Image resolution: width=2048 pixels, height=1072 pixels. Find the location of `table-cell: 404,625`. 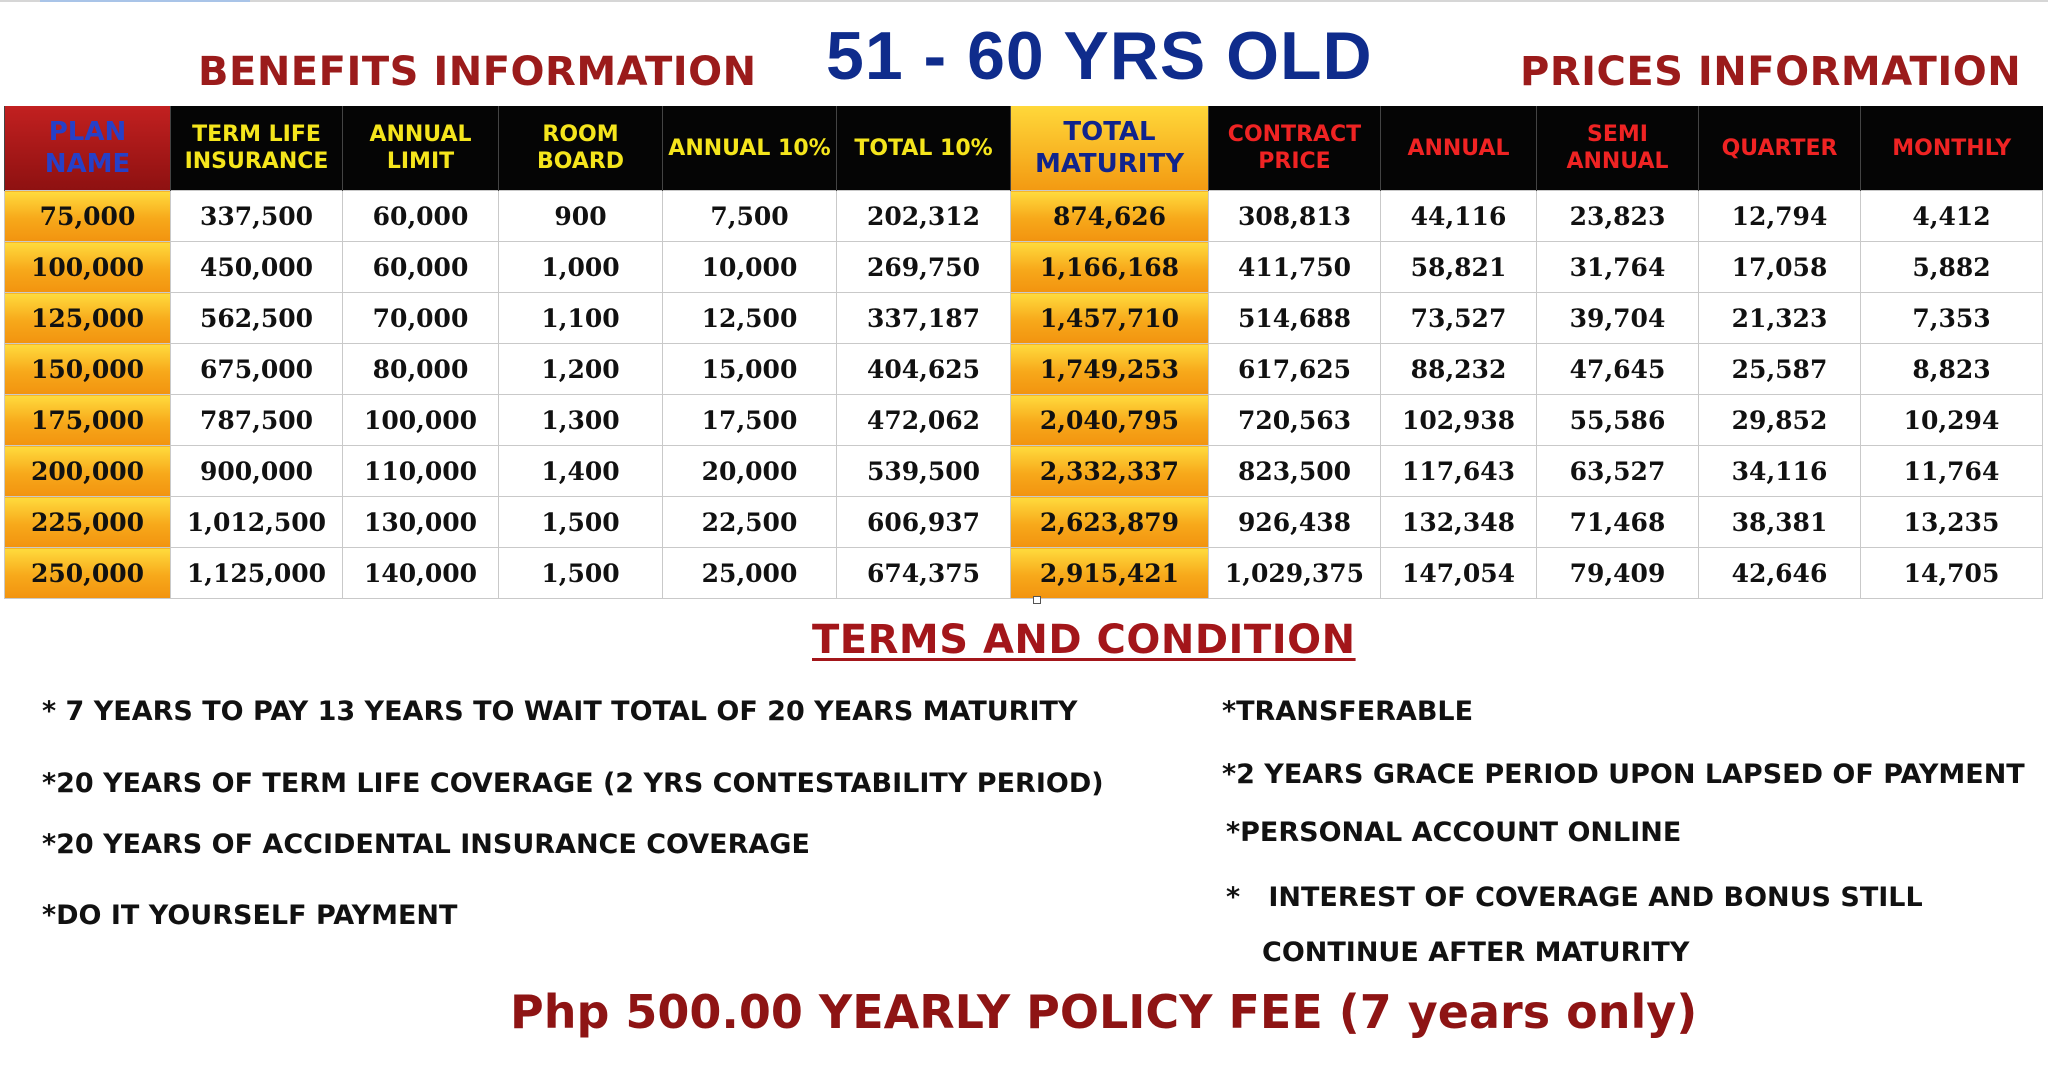

table-cell: 404,625 is located at coordinates (923, 369).